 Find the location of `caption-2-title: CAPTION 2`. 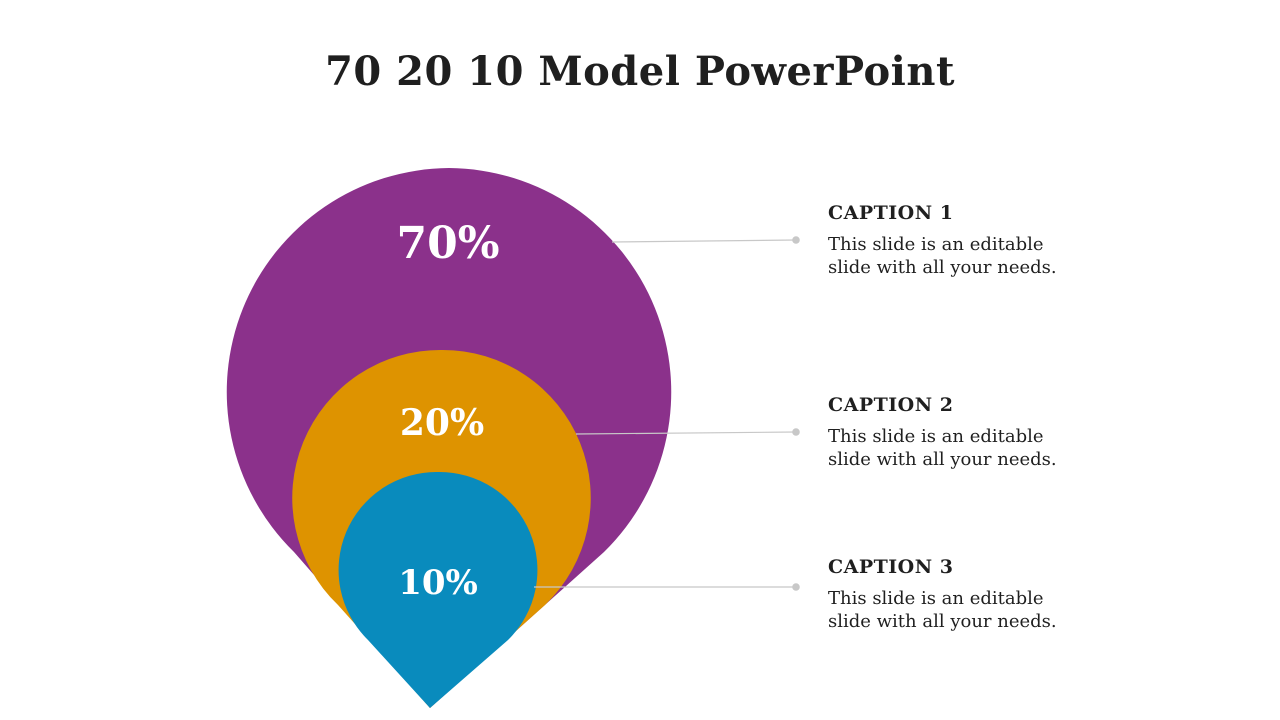

caption-2-title: CAPTION 2 is located at coordinates (891, 405).